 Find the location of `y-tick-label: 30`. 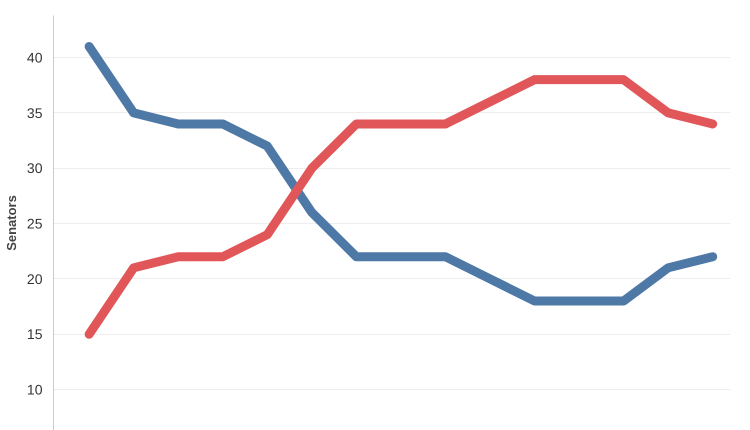

y-tick-label: 30 is located at coordinates (34, 168).